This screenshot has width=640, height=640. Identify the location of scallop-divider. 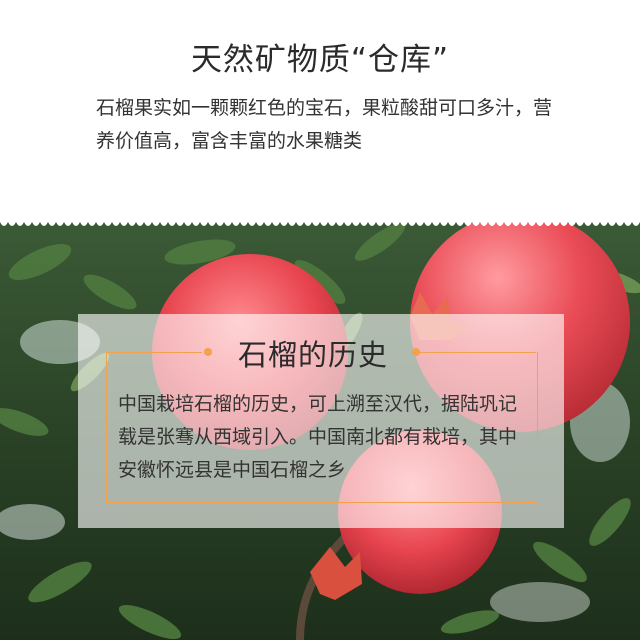
(320, 220).